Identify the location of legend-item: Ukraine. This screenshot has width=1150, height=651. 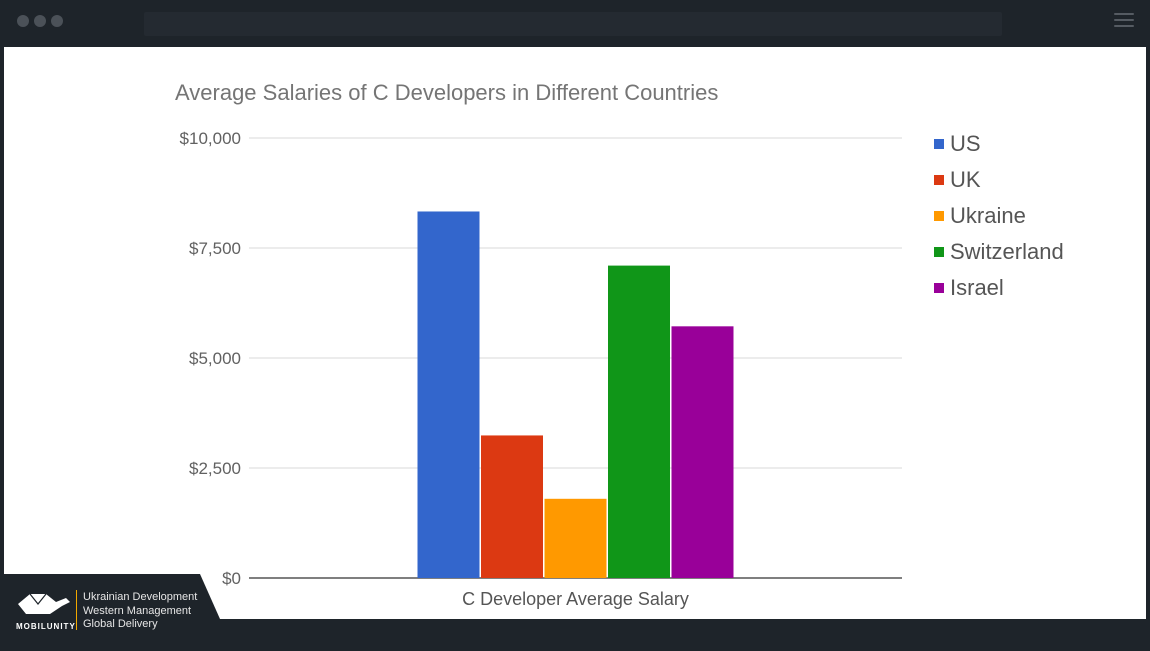
(999, 216).